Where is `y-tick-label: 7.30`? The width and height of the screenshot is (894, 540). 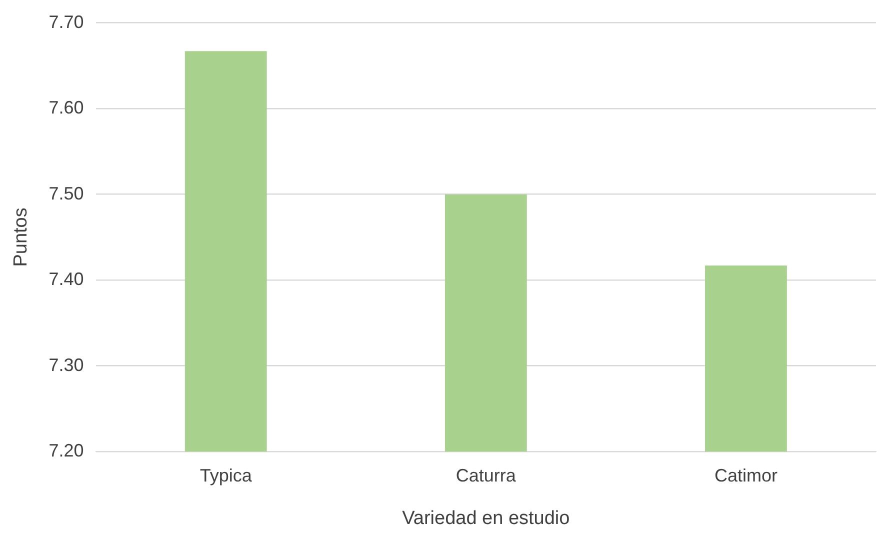
y-tick-label: 7.30 is located at coordinates (66, 364).